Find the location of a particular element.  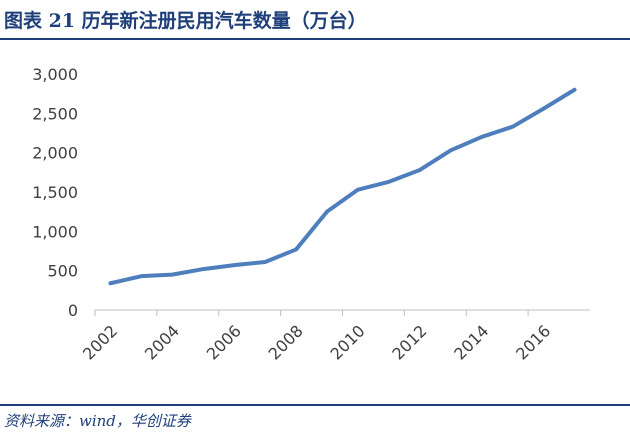

source-note: 资料来源：wind，华创证券 is located at coordinates (97, 421).